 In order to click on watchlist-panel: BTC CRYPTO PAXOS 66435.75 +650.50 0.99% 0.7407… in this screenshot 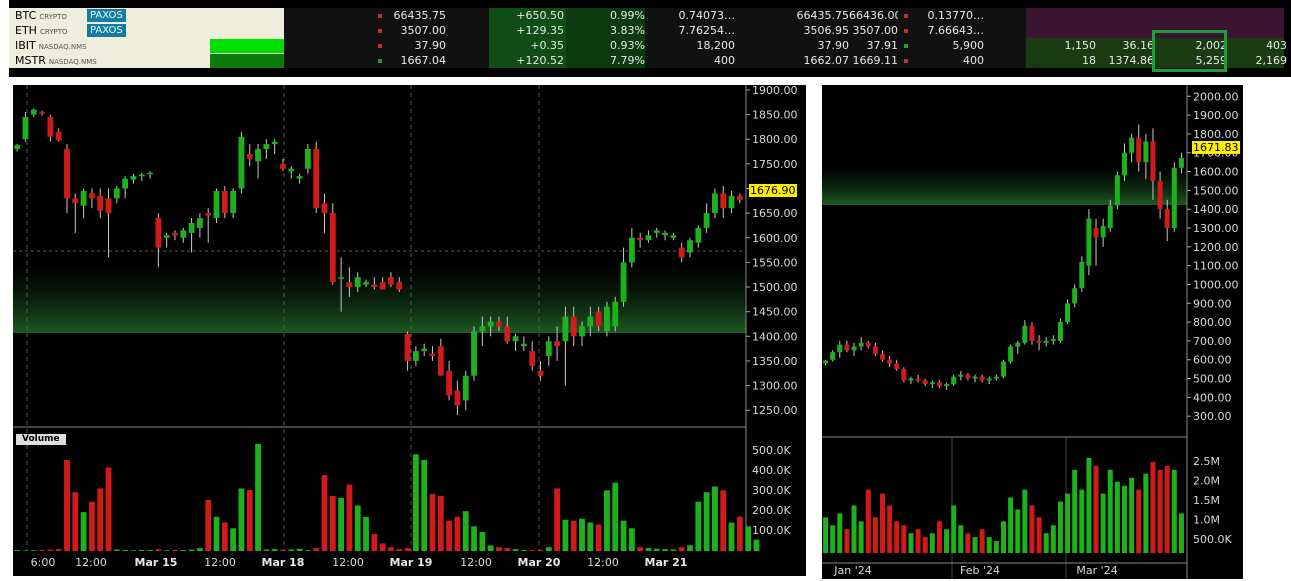, I will do `click(650, 38)`.